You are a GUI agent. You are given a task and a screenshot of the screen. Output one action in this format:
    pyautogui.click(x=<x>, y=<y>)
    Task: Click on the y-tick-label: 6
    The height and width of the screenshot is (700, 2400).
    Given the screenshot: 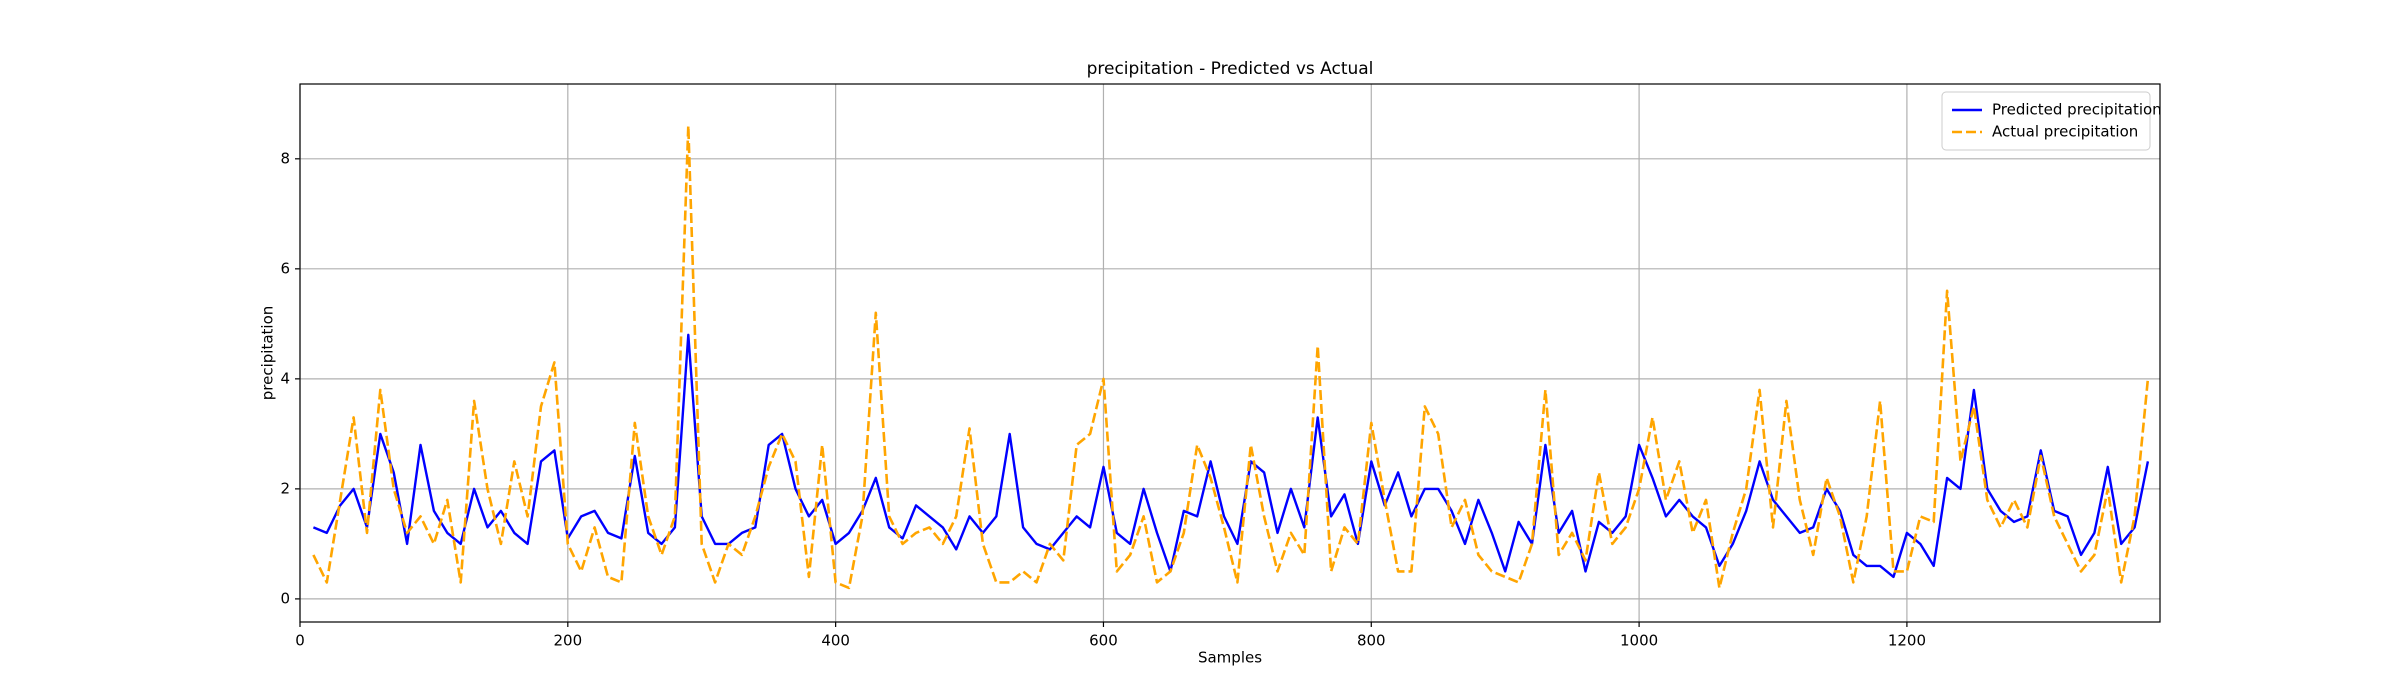 What is the action you would take?
    pyautogui.click(x=285, y=268)
    